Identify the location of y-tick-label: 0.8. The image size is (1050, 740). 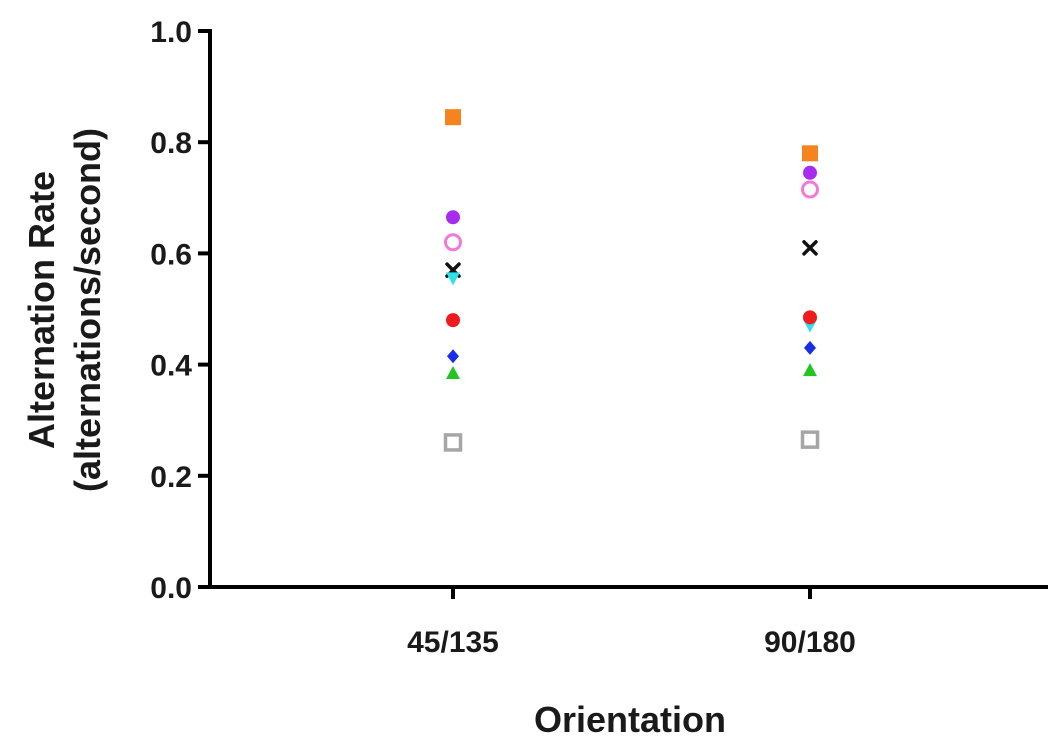
(171, 143).